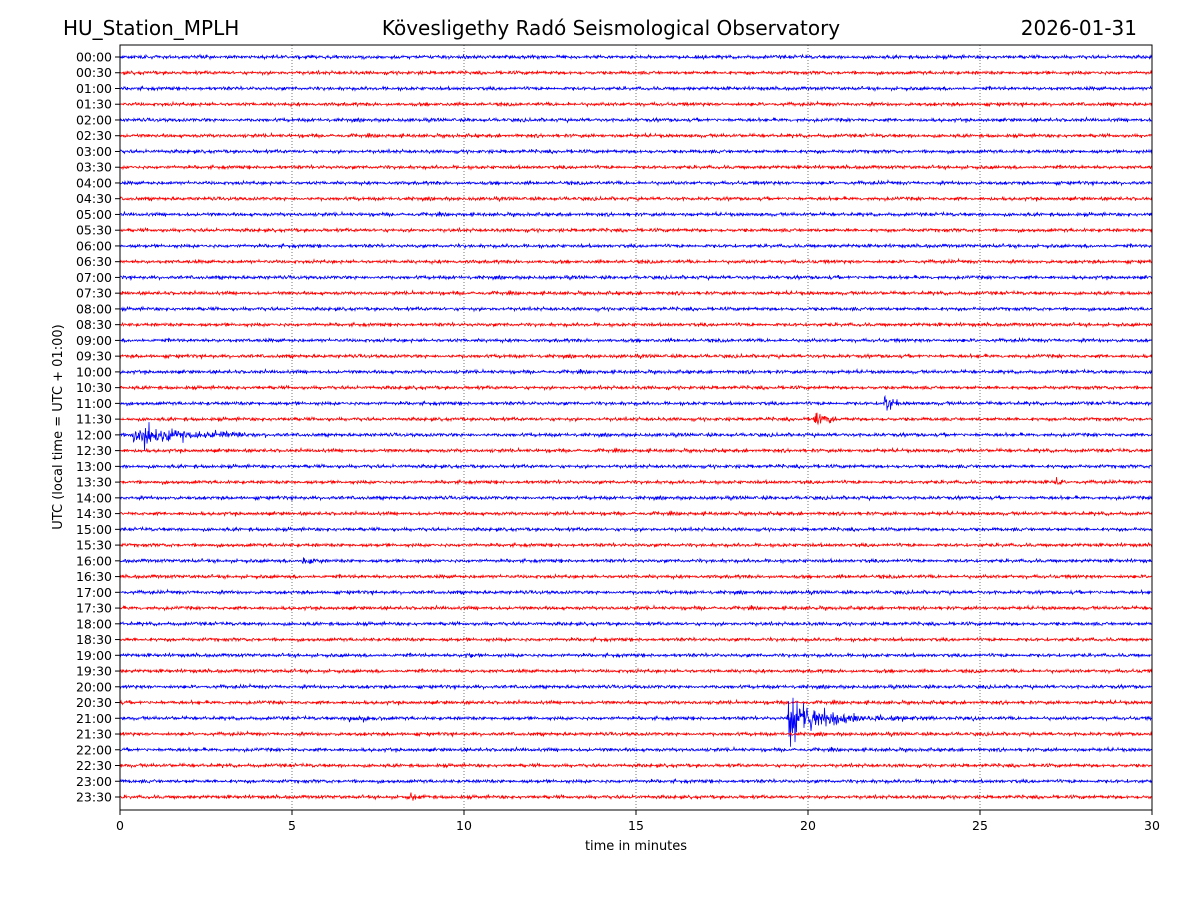  I want to click on y-tick-label: 19:30, so click(94, 671).